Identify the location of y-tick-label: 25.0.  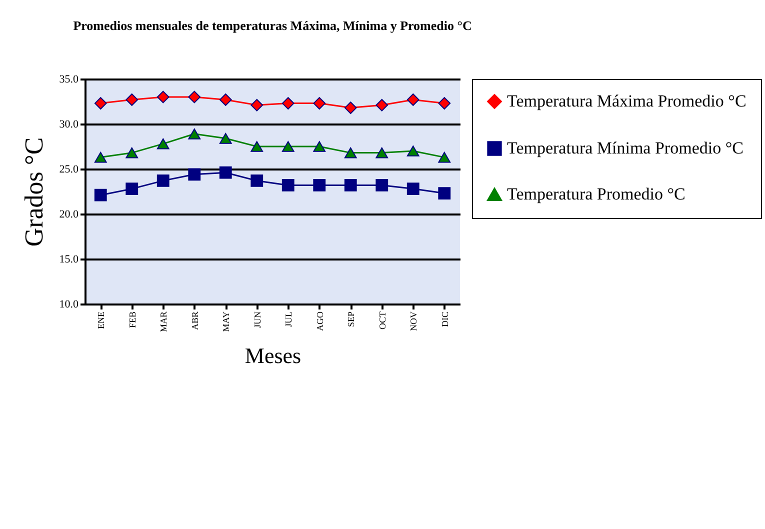
(69, 170).